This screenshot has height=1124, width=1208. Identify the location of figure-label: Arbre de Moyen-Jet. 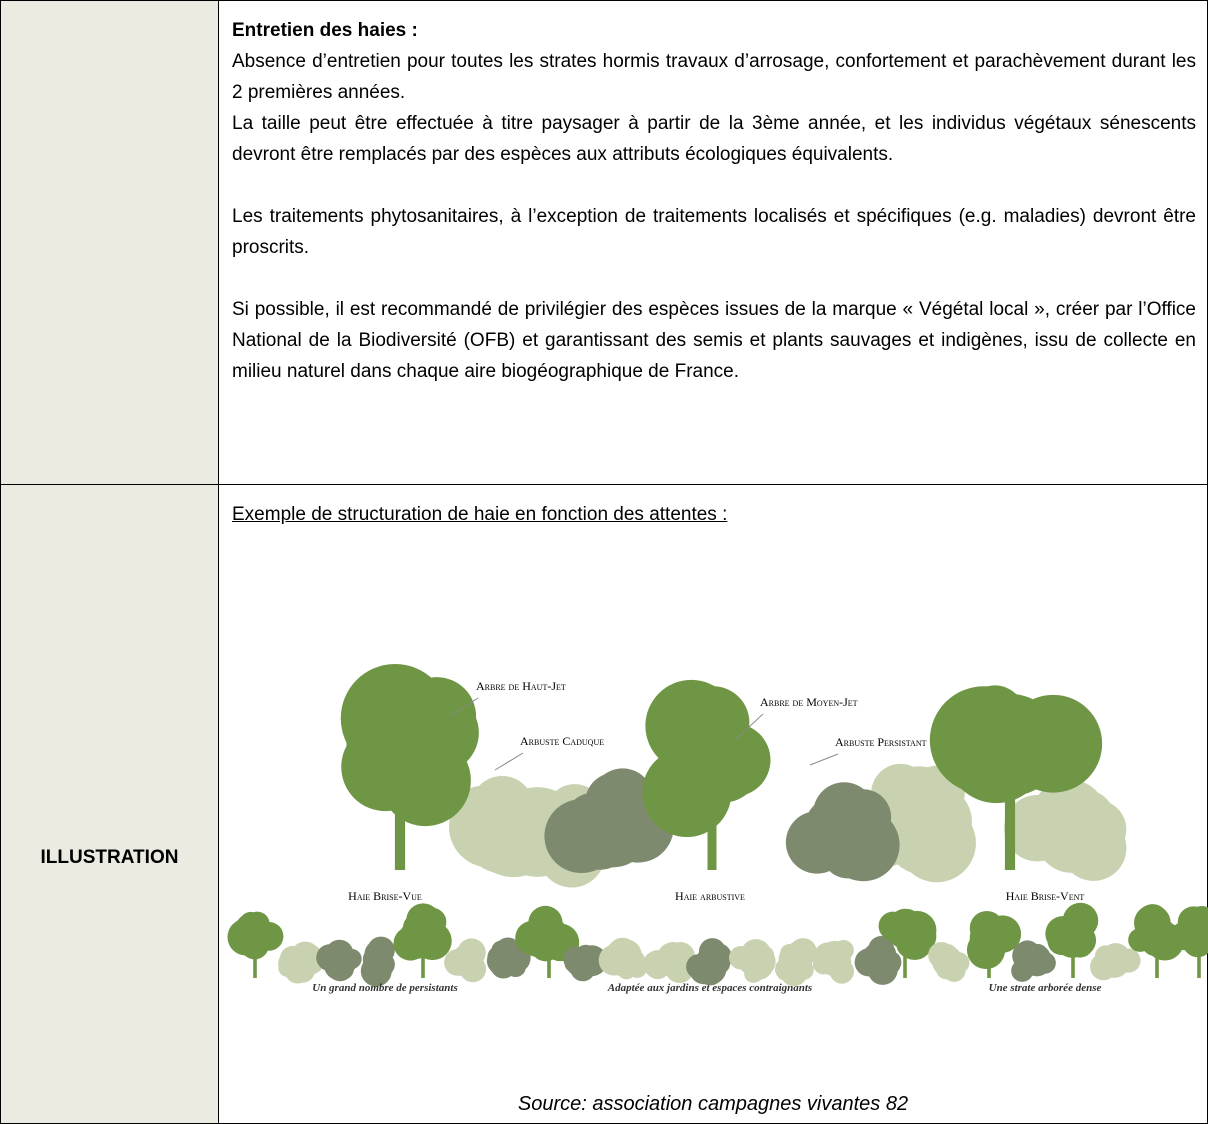
(809, 702).